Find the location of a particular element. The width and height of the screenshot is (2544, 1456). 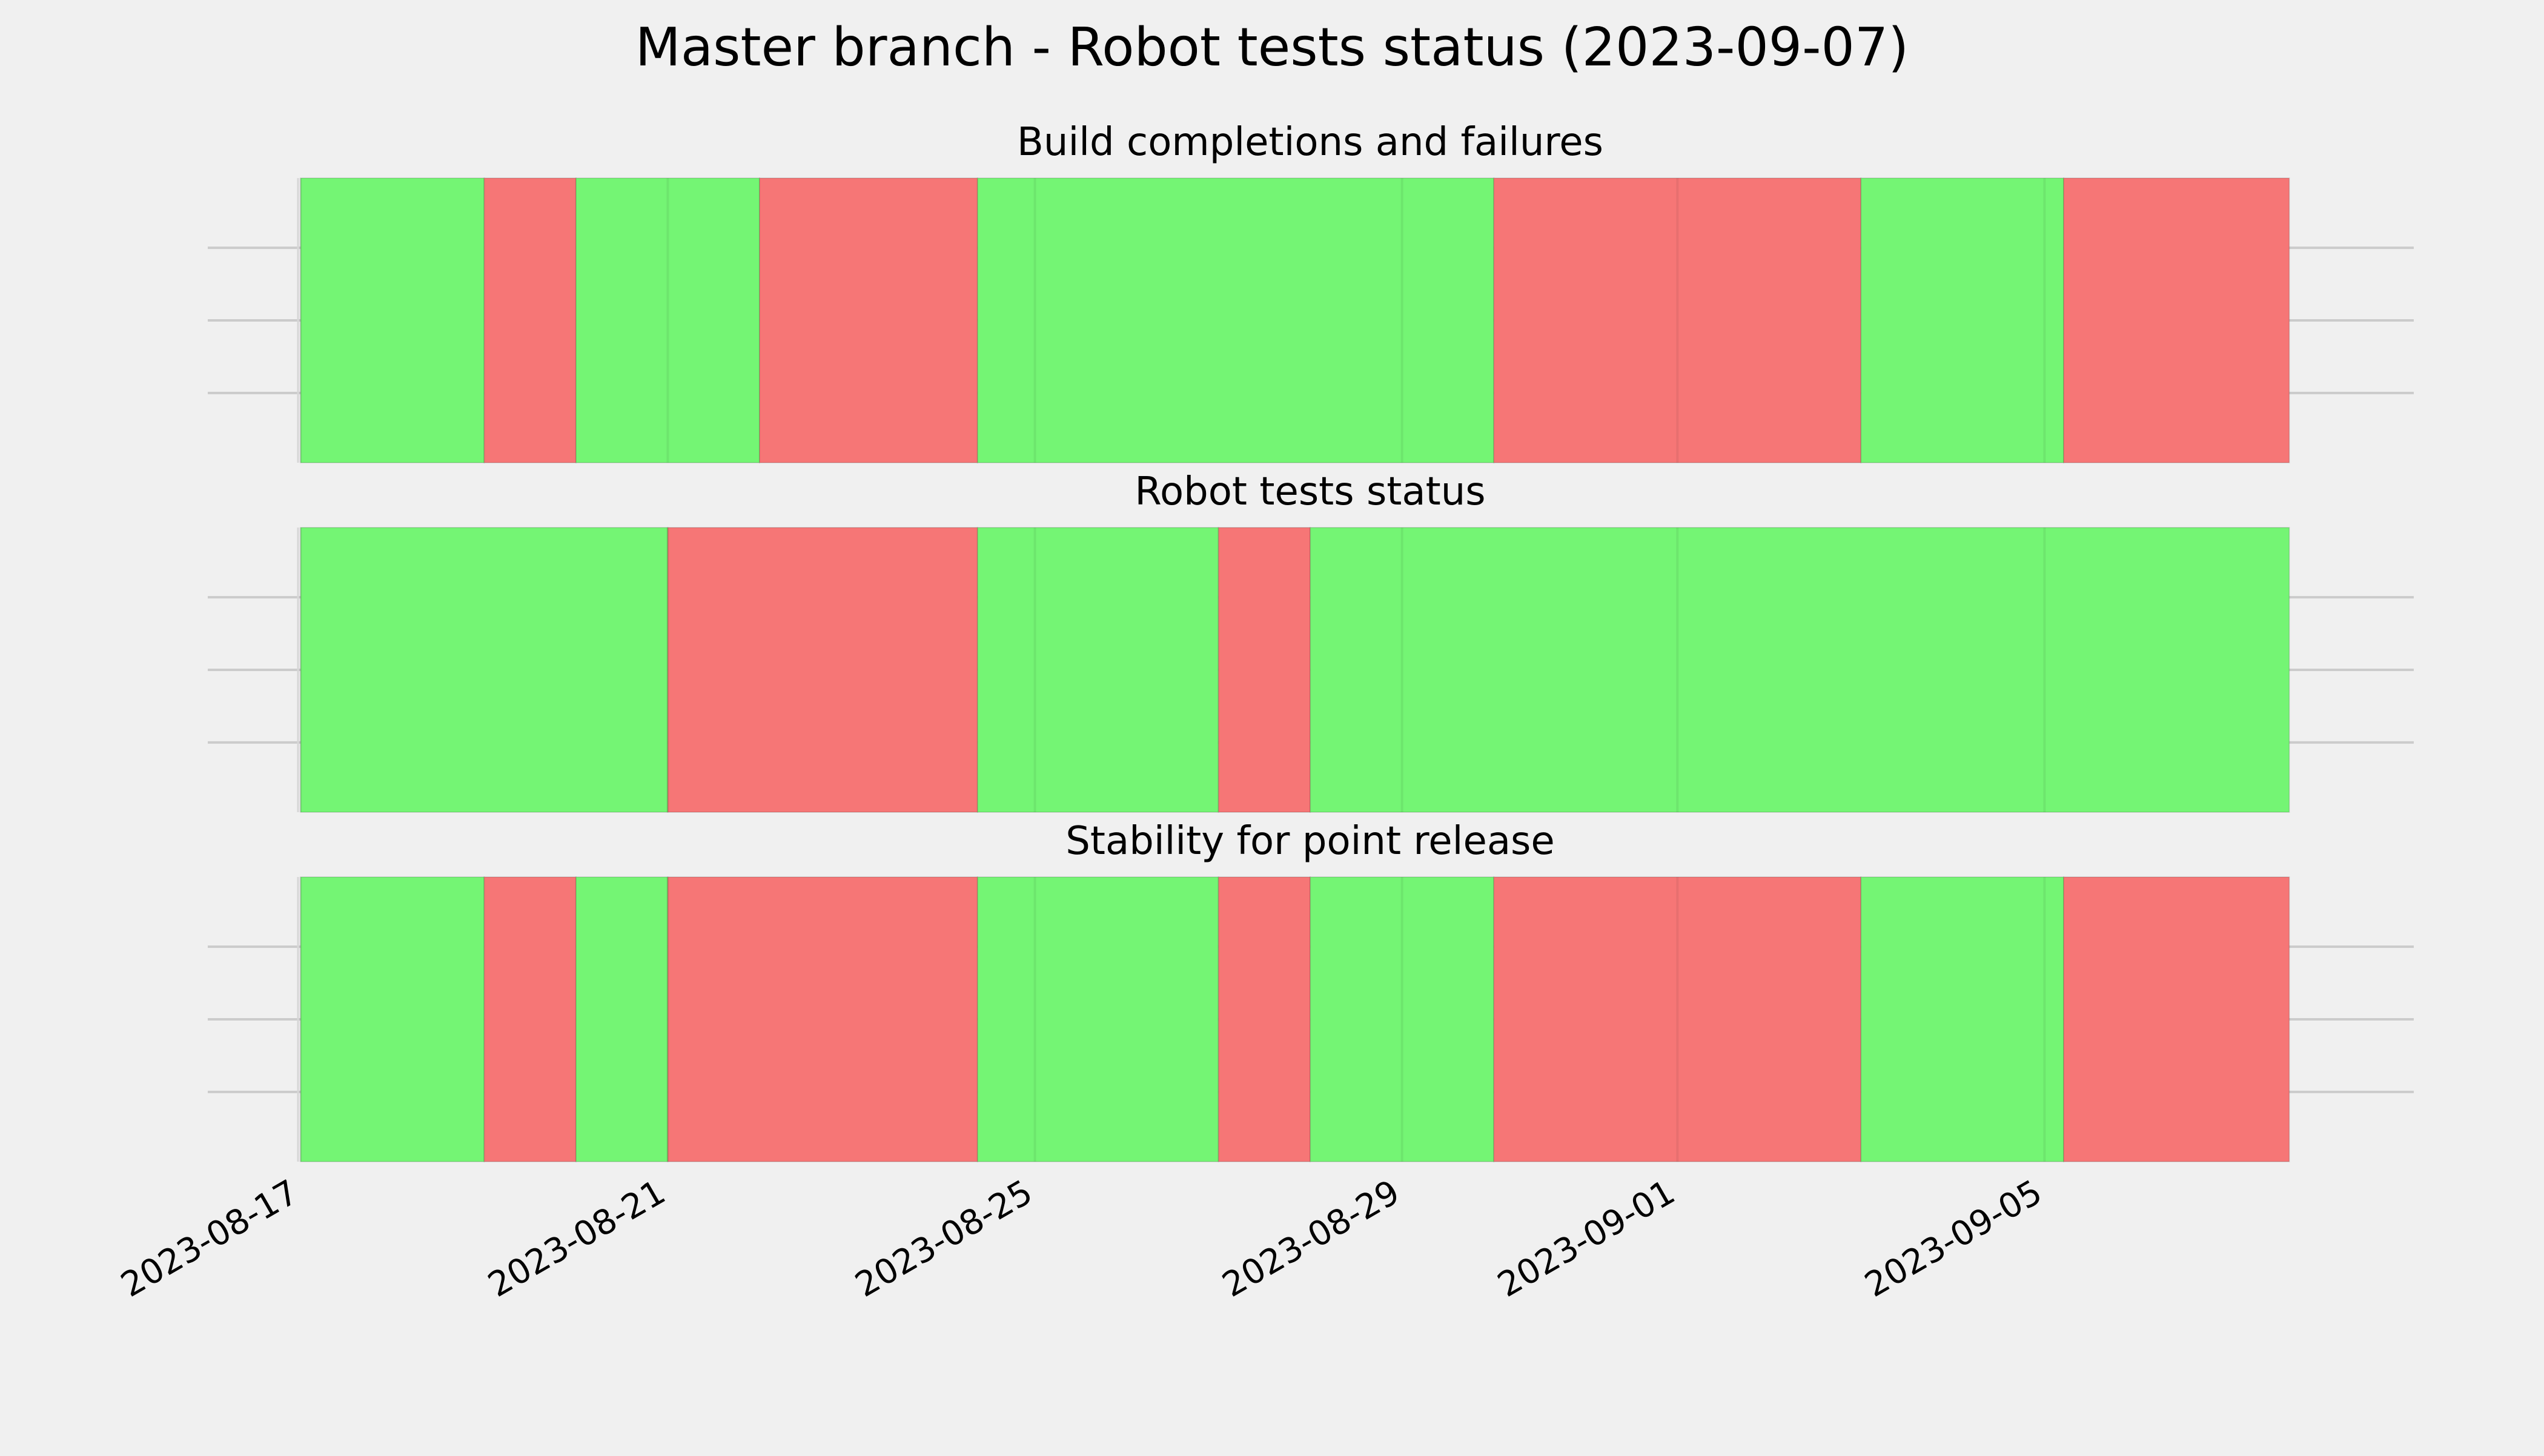

panel-title: Robot tests status is located at coordinates (1310, 491).